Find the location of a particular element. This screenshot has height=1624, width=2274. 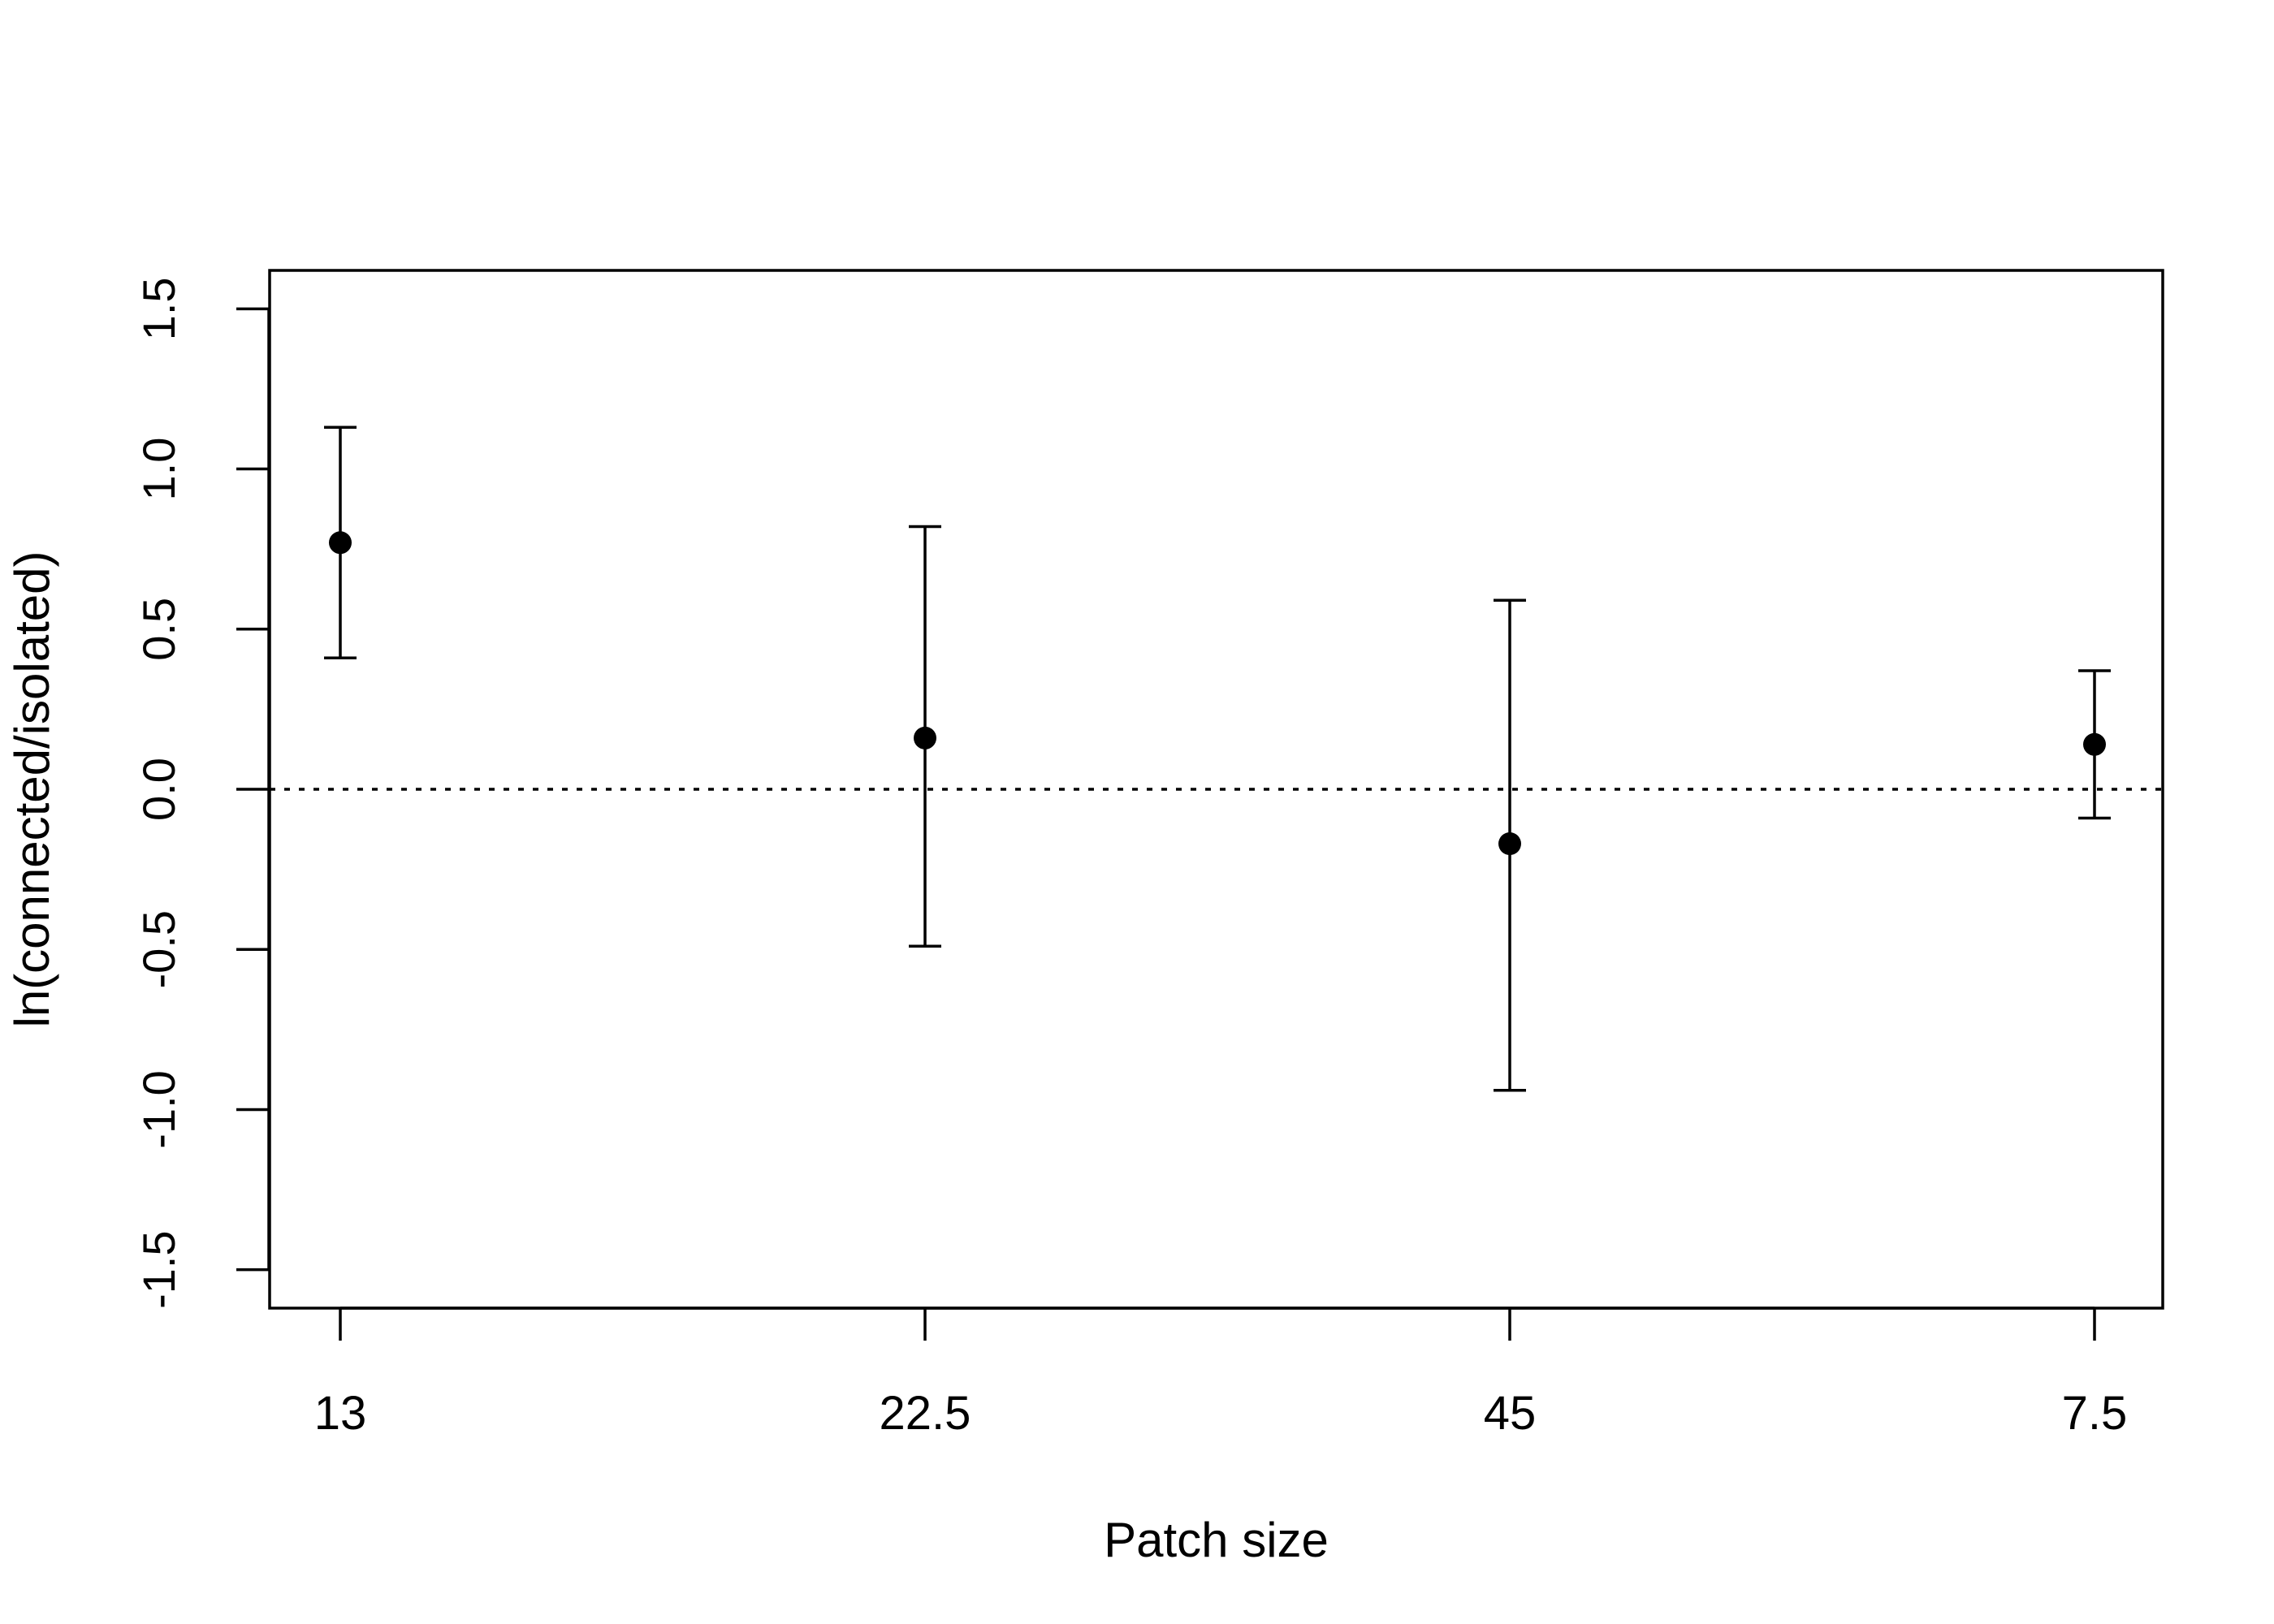

y-tick-label: 0.5 is located at coordinates (158, 629).